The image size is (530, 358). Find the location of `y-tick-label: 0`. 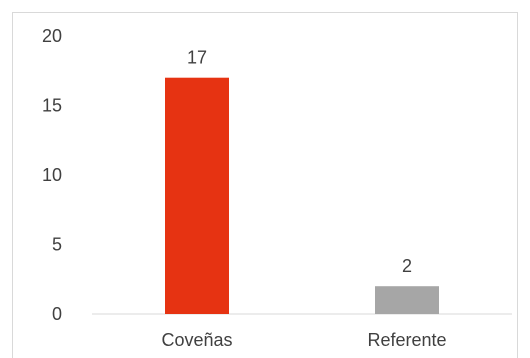

y-tick-label: 0 is located at coordinates (57, 314).